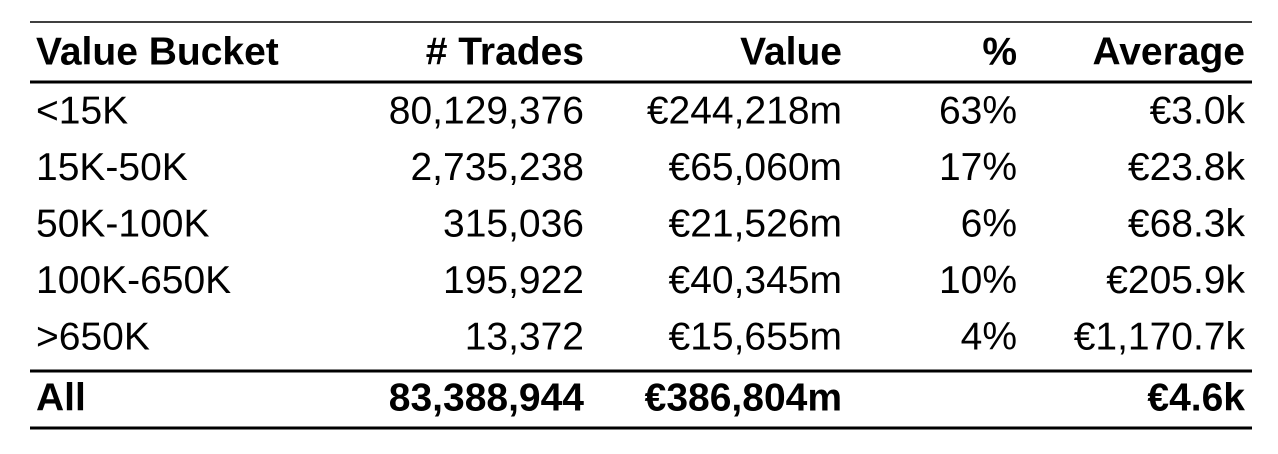 Image resolution: width=1278 pixels, height=454 pixels. Describe the element at coordinates (978, 167) in the screenshot. I see `cell: 17%` at that location.